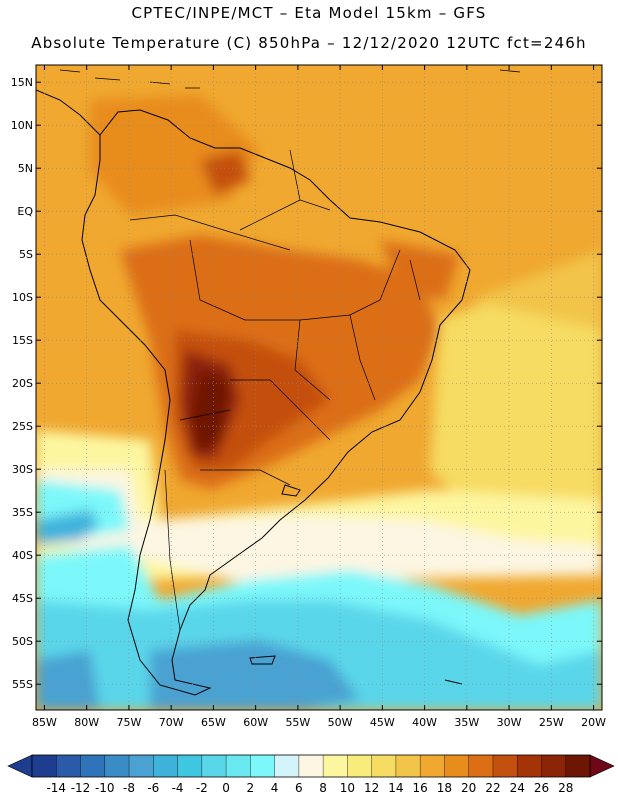 The image size is (618, 800). I want to click on region-blue-band, so click(255, 675).